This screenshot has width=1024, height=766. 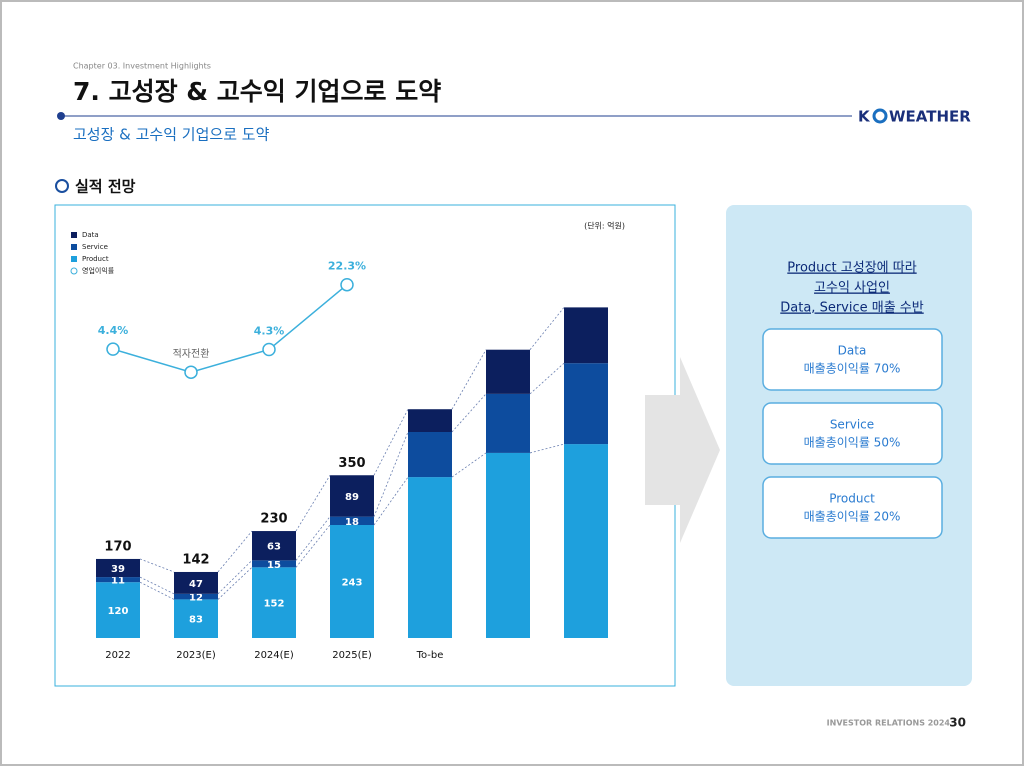 What do you see at coordinates (930, 117) in the screenshot?
I see `logo: WEATHER` at bounding box center [930, 117].